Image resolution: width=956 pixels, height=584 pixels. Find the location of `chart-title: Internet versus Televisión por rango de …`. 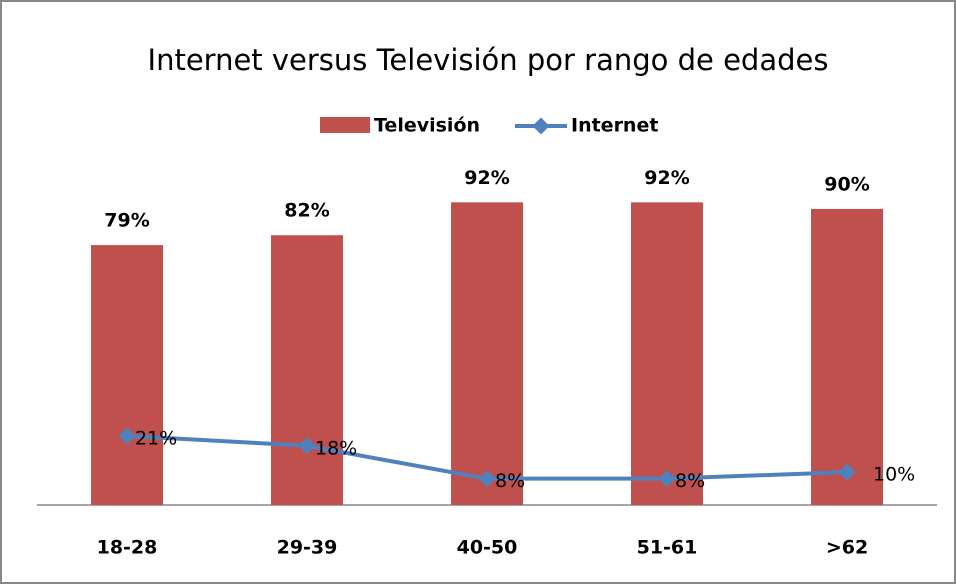

chart-title: Internet versus Televisión por rango de … is located at coordinates (488, 60).